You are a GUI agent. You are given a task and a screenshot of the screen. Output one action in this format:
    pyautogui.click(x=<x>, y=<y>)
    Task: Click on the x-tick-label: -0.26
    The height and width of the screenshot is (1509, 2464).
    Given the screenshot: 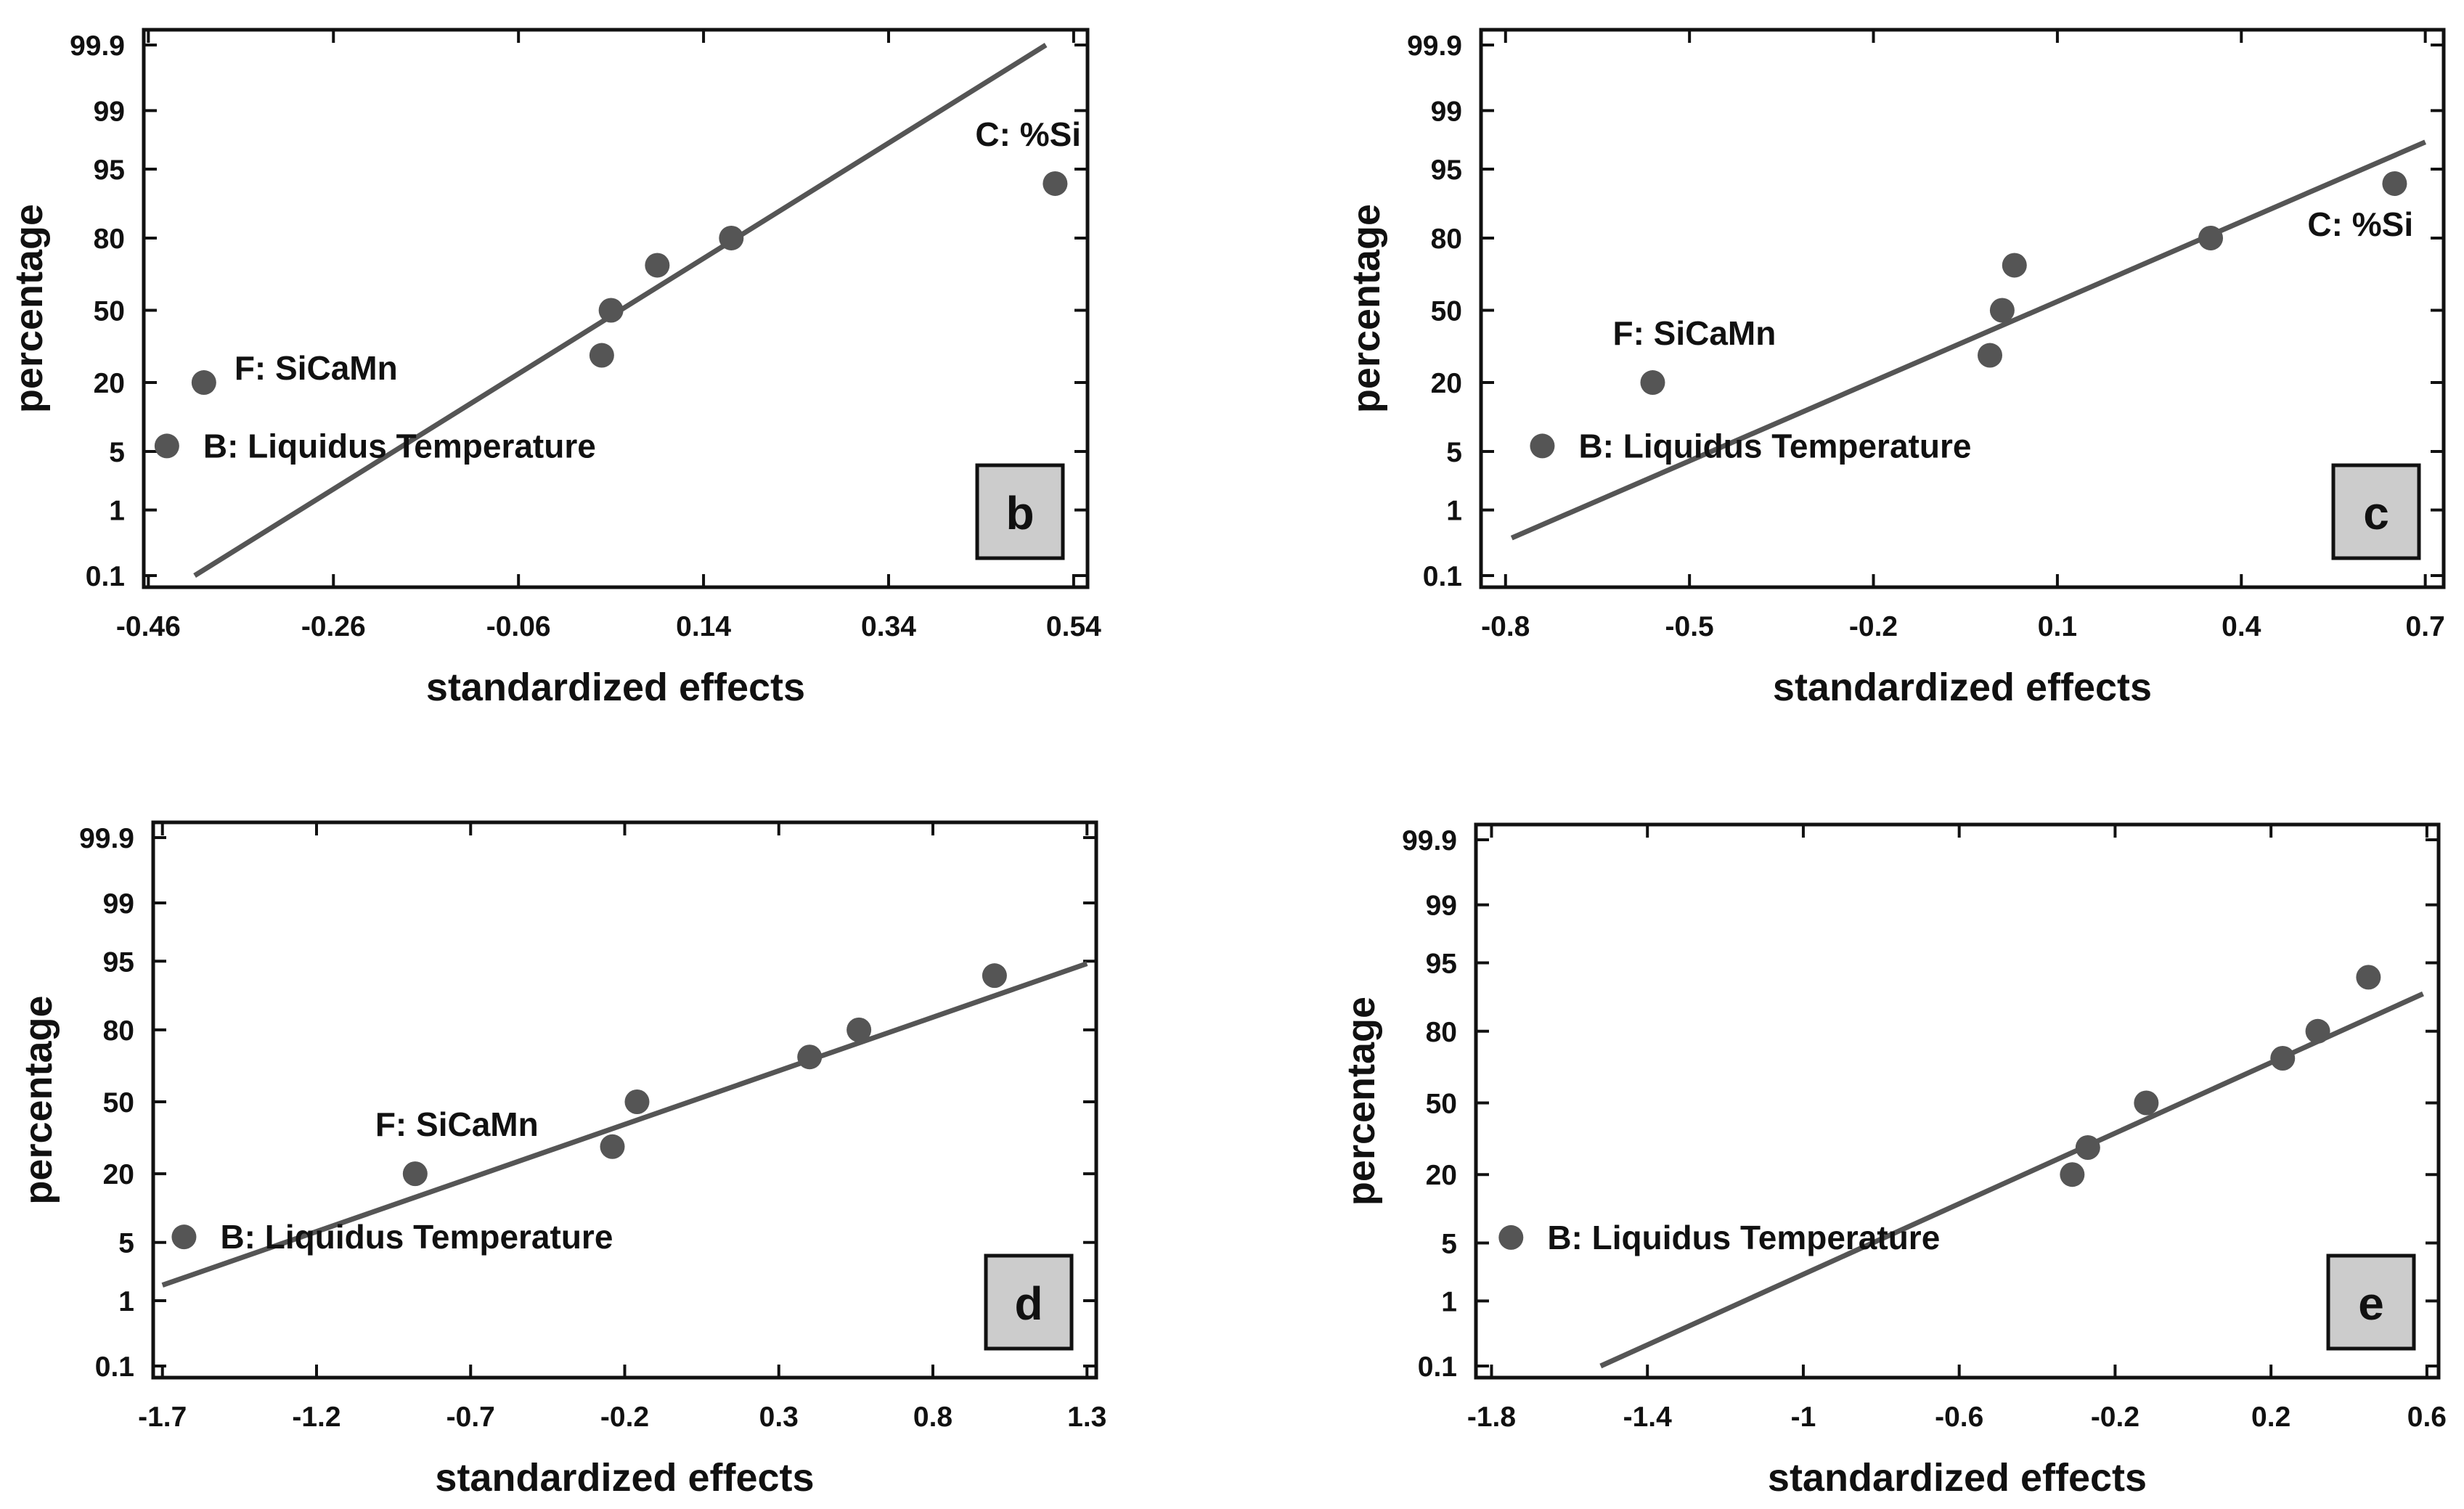 What is the action you would take?
    pyautogui.click(x=333, y=626)
    